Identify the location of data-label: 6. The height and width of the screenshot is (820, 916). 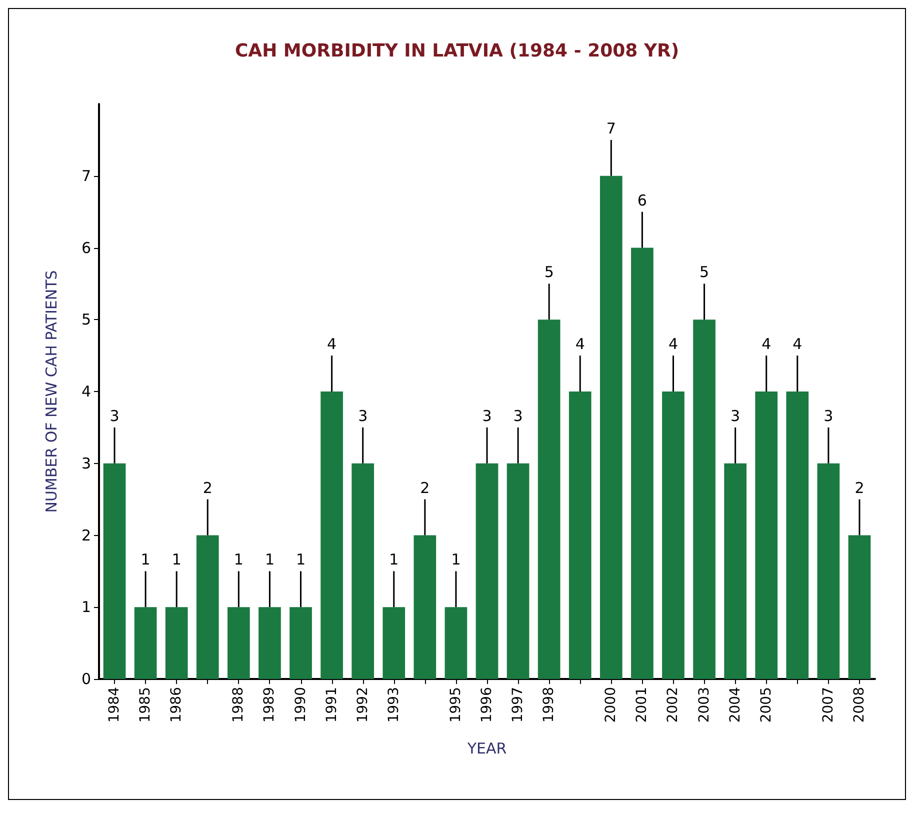
(642, 200).